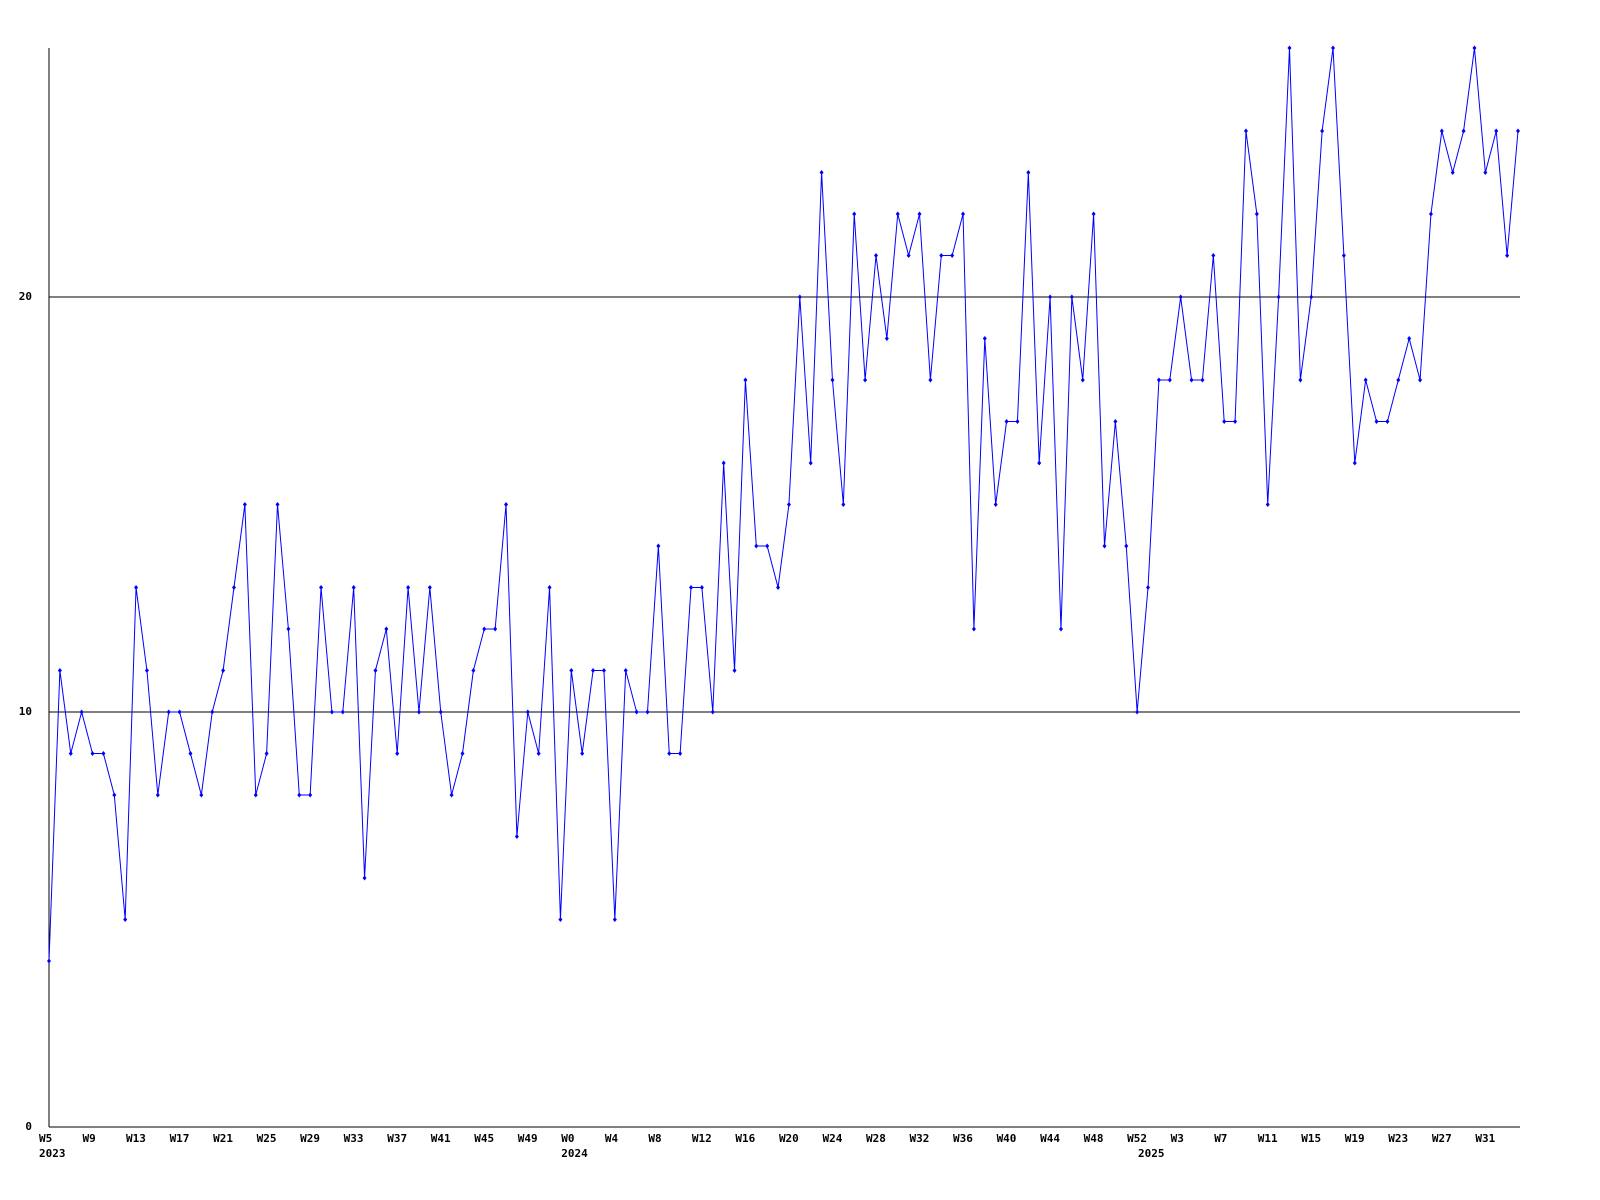  I want to click on x-tick-label: W12, so click(702, 1138).